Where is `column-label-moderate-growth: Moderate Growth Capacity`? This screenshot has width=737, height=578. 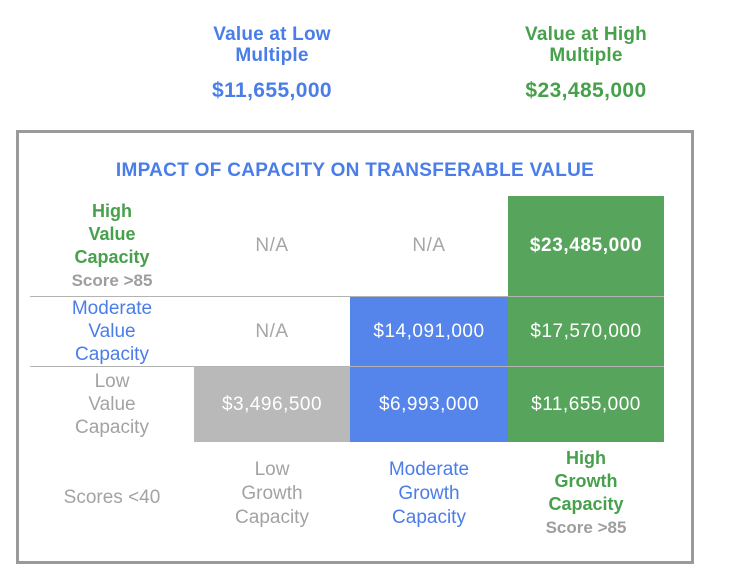
column-label-moderate-growth: Moderate Growth Capacity is located at coordinates (429, 494).